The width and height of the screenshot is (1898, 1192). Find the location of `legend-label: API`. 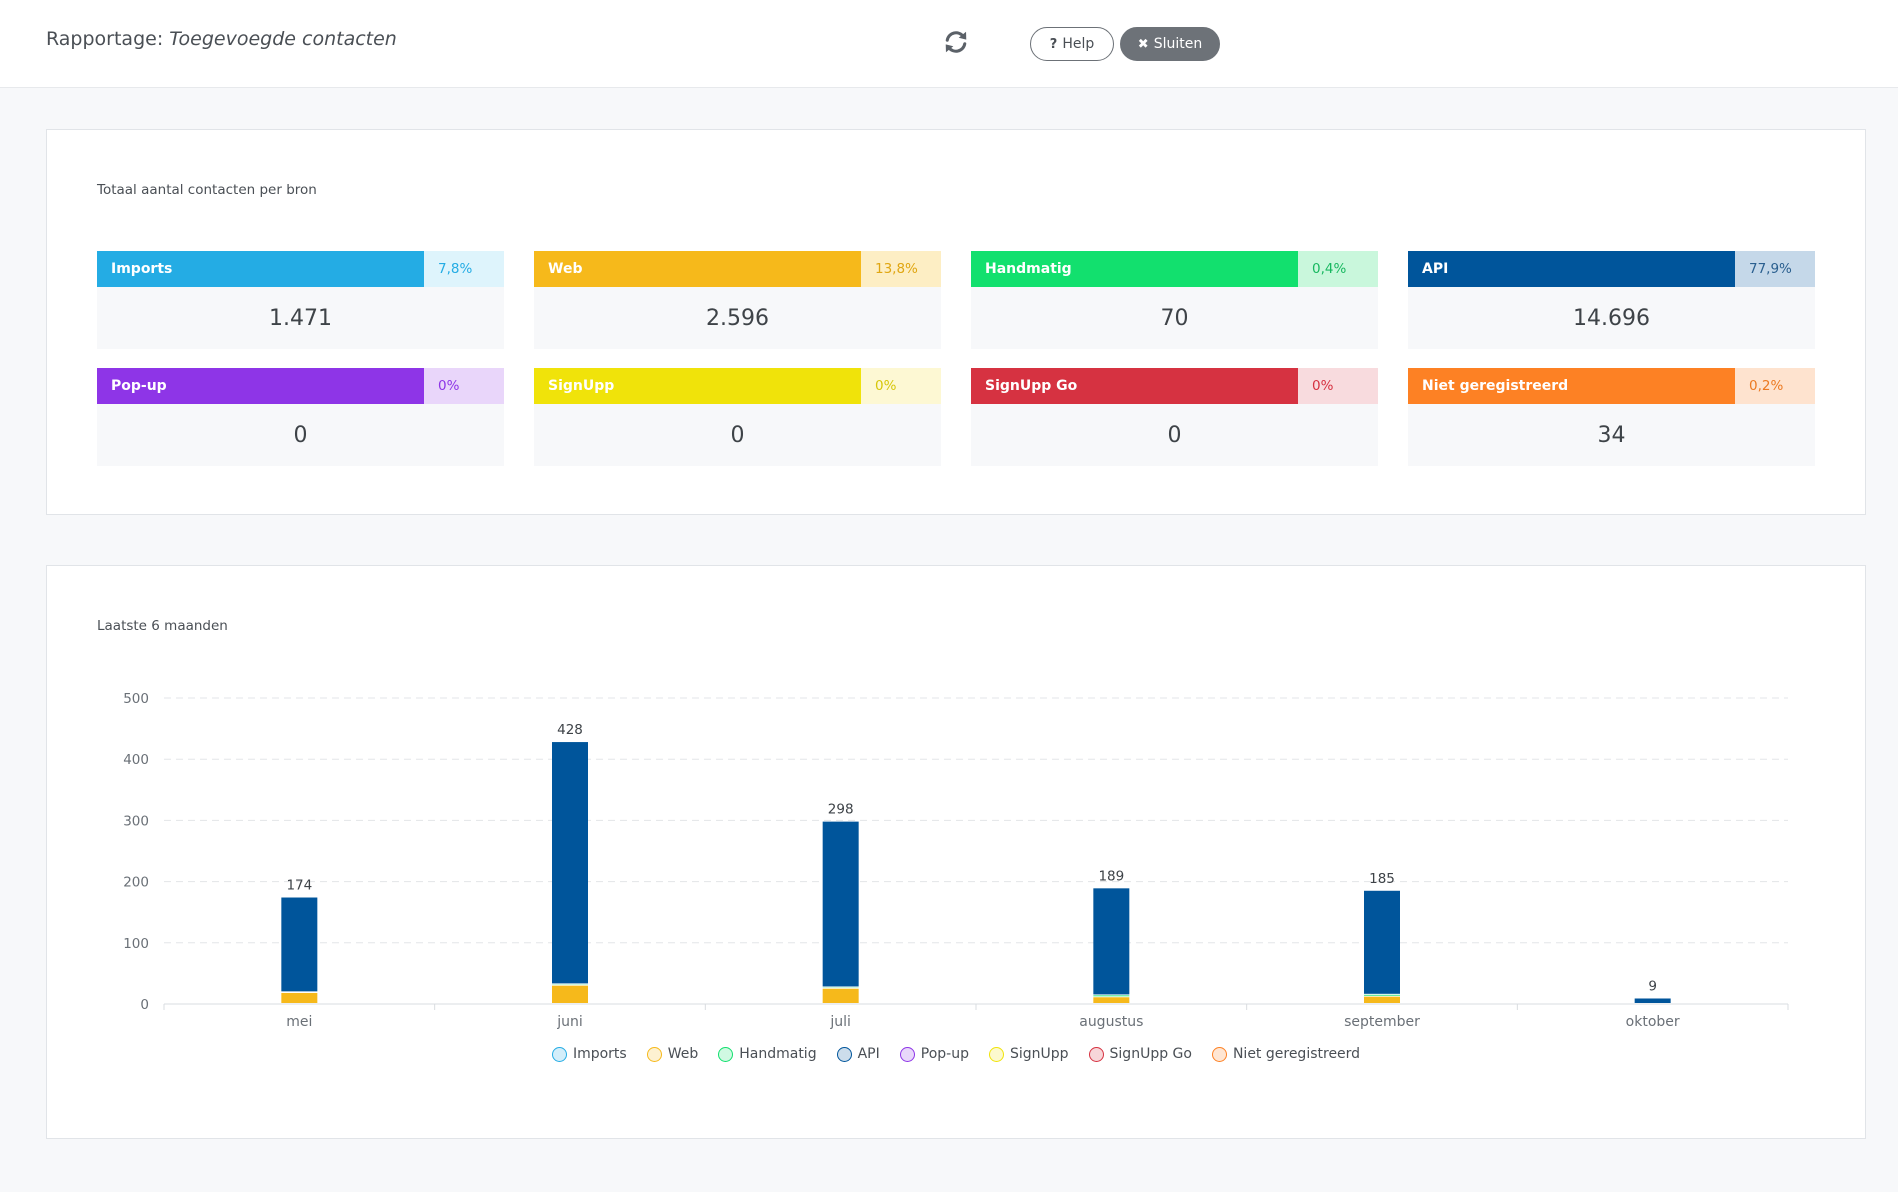

legend-label: API is located at coordinates (868, 1054).